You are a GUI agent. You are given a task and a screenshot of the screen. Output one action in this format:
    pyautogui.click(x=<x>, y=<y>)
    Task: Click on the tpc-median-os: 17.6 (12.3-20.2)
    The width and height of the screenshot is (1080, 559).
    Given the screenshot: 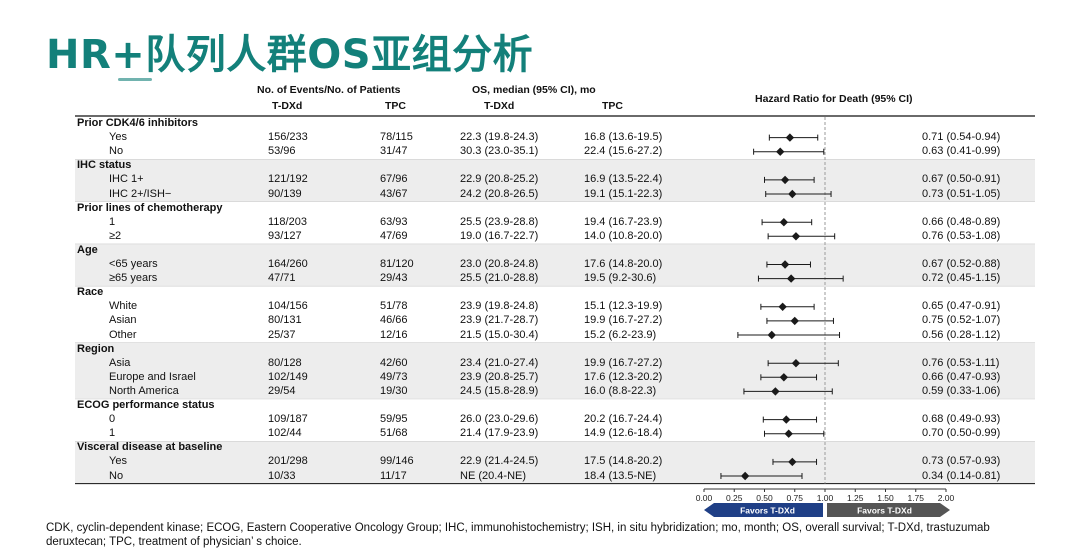 What is the action you would take?
    pyautogui.click(x=623, y=376)
    